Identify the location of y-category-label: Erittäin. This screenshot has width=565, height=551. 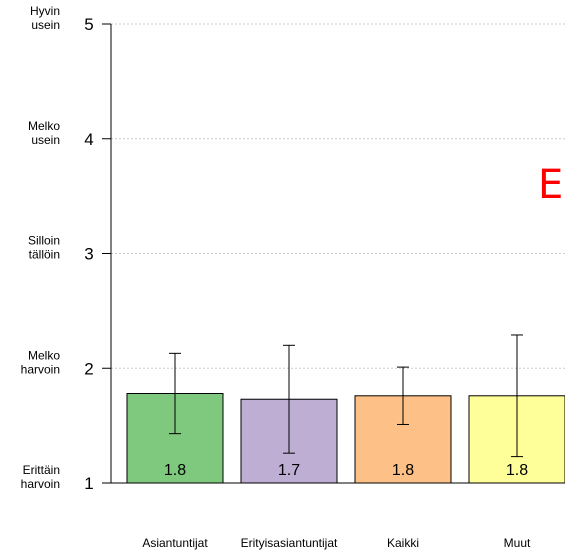
(41, 470).